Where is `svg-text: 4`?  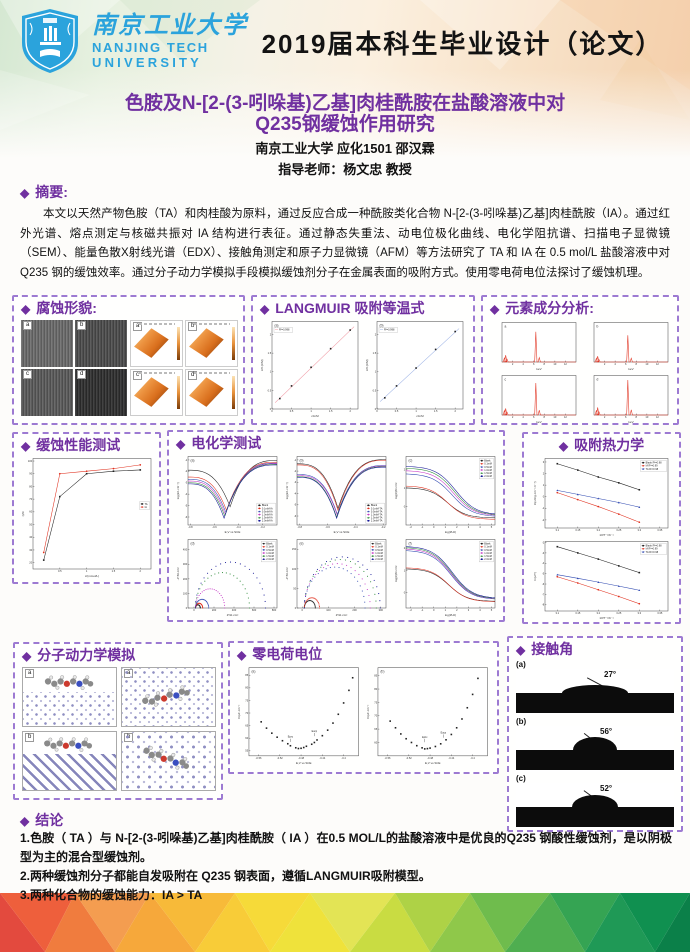
svg-text: 4 is located at coordinates (615, 364).